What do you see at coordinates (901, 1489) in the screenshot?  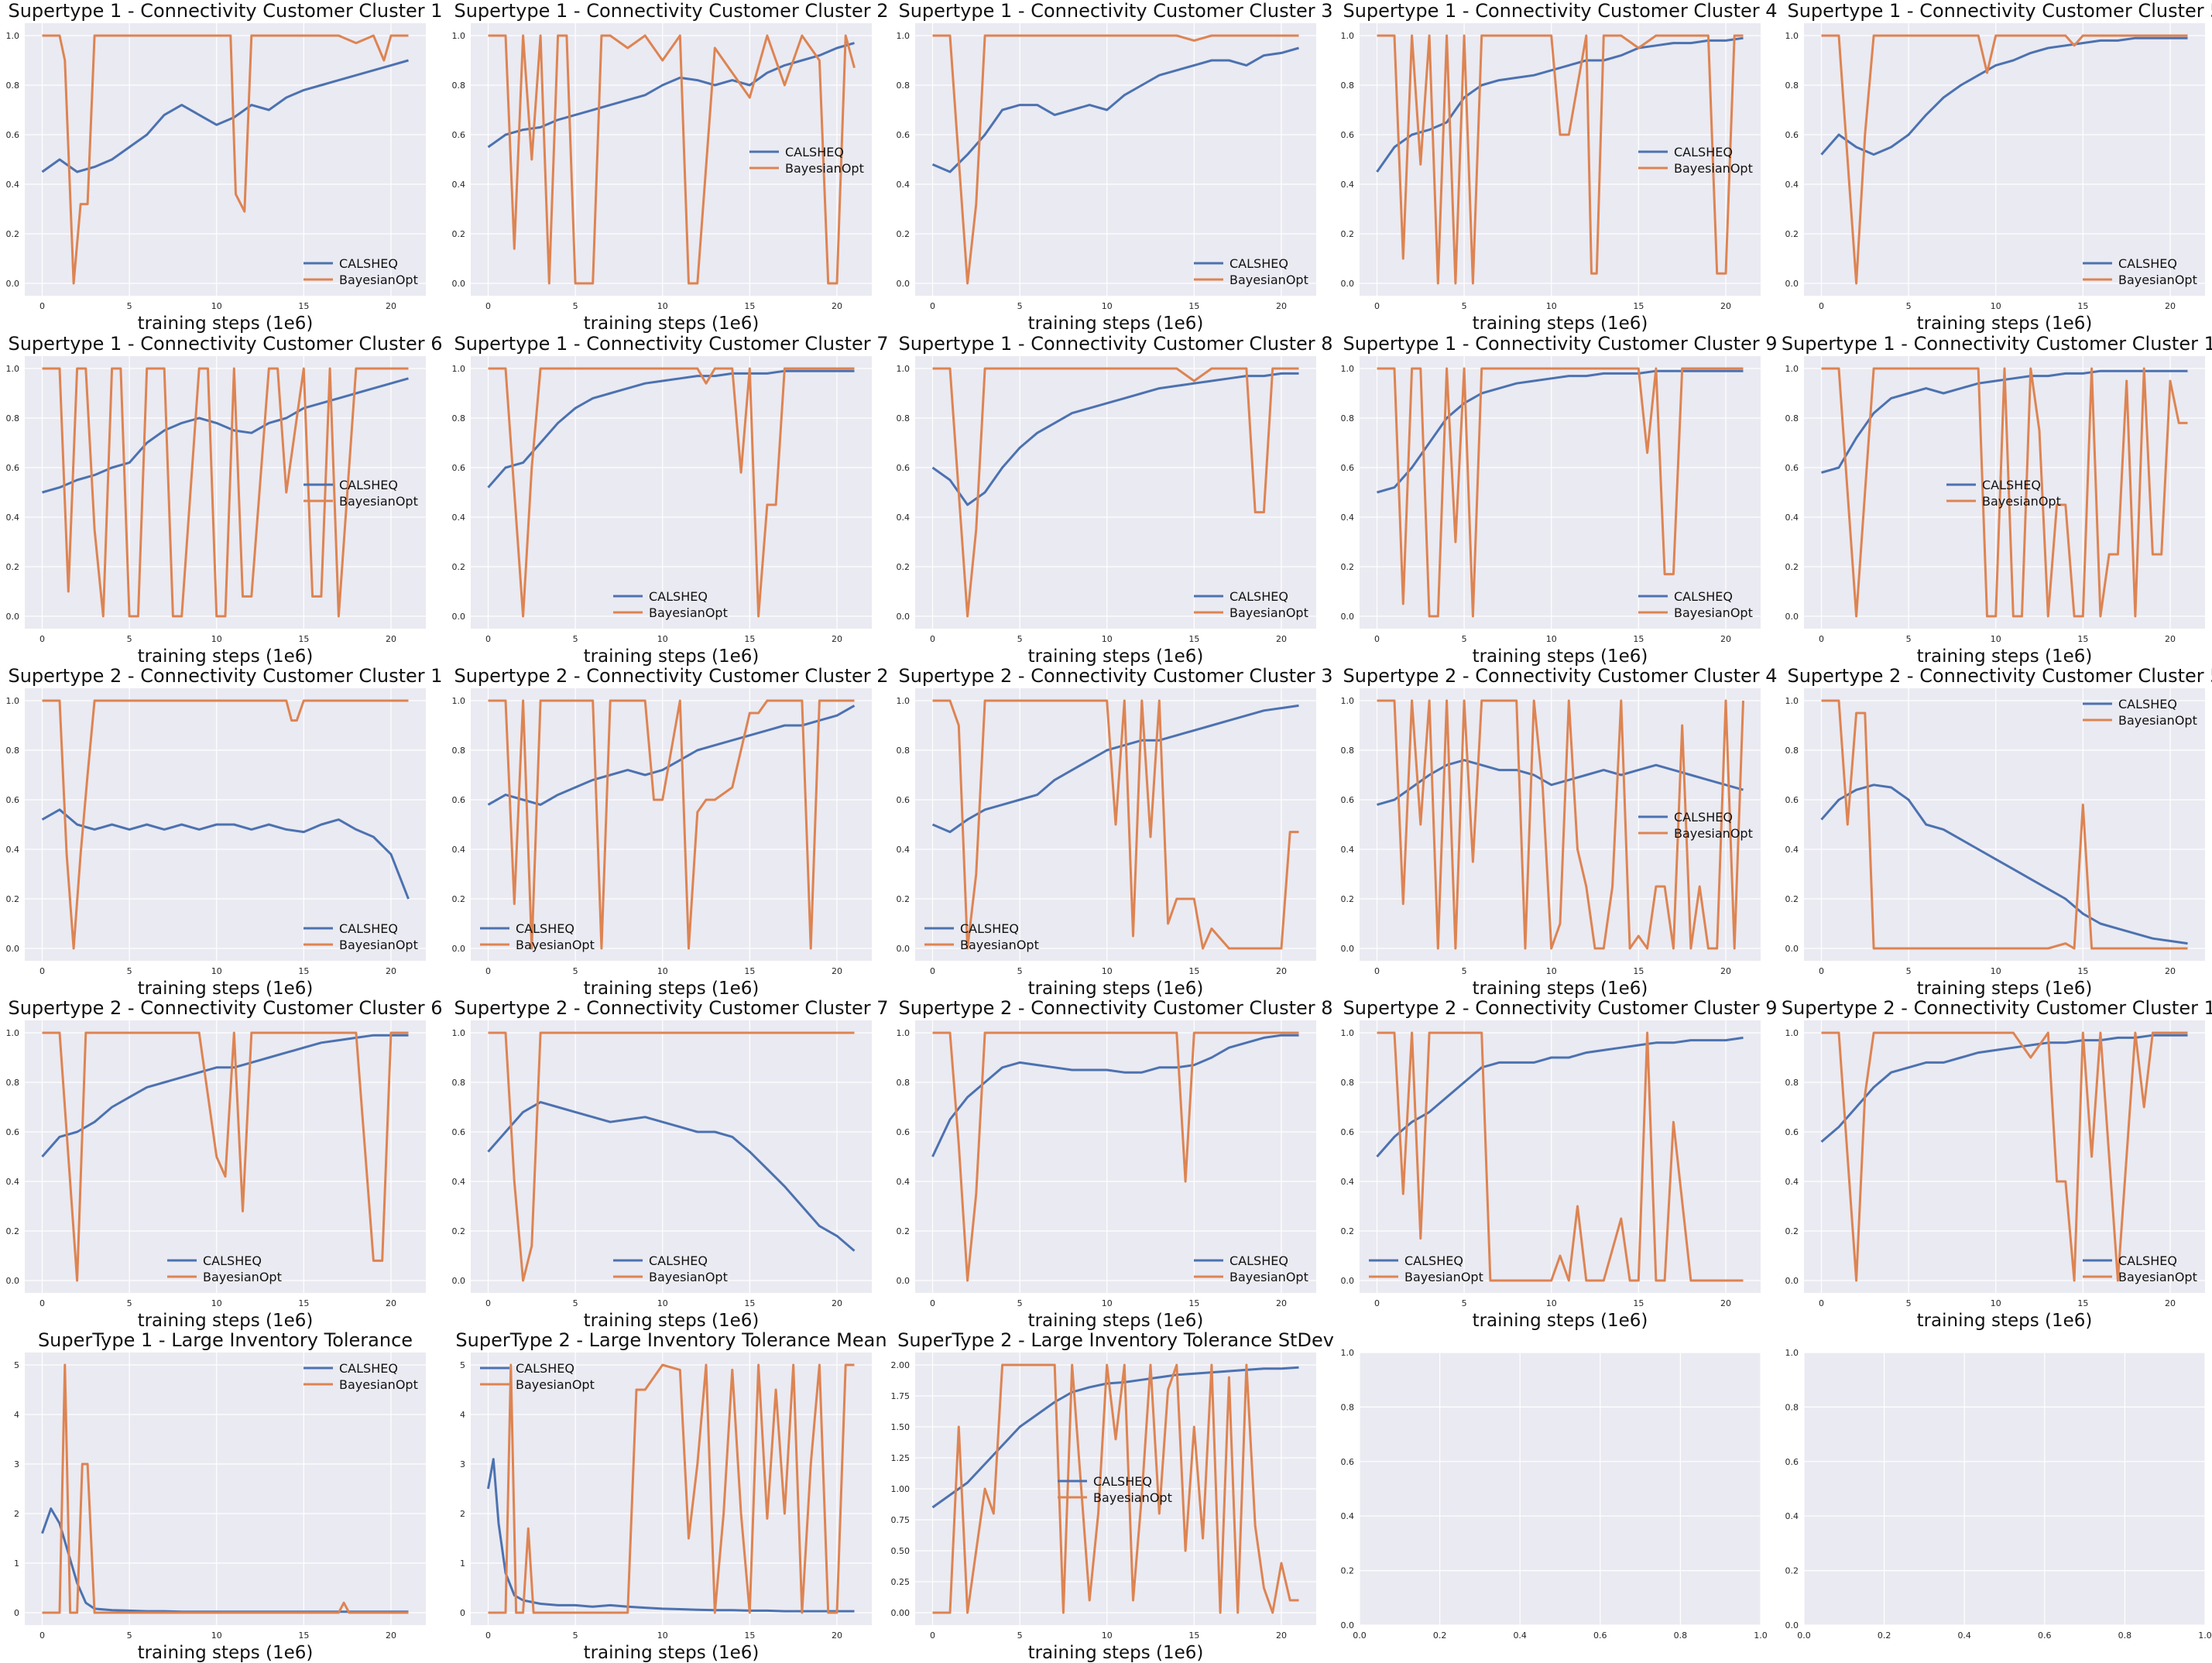 I see `y-tick-label: 1.00` at bounding box center [901, 1489].